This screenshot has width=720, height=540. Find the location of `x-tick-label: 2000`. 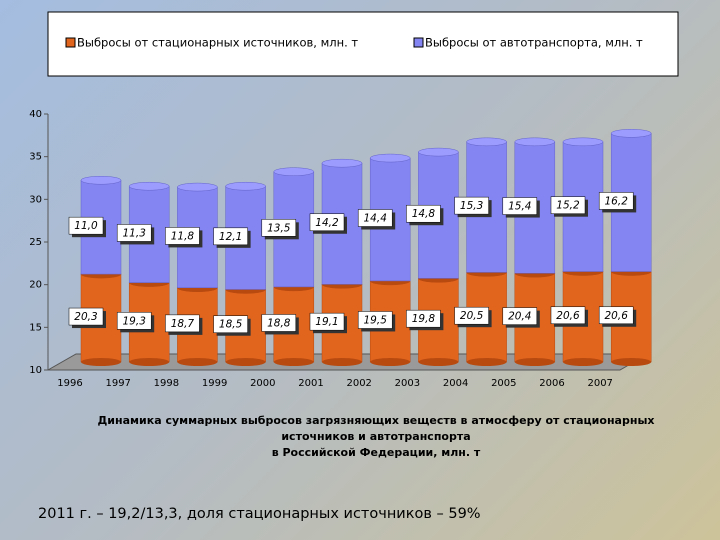

x-tick-label: 2000 is located at coordinates (262, 383).